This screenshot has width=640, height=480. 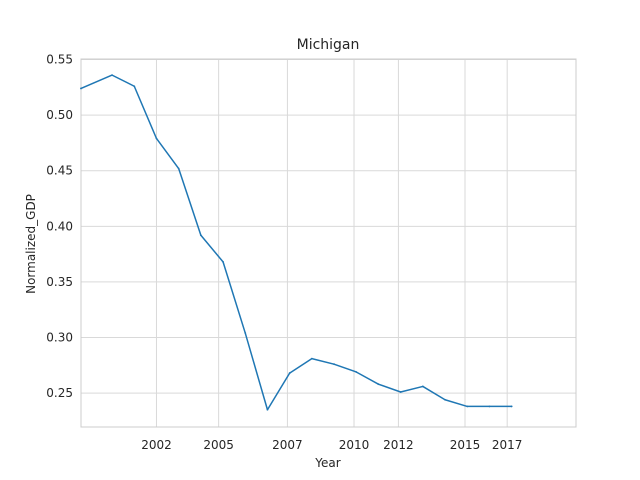 What do you see at coordinates (59, 393) in the screenshot?
I see `y-tick-label: 0.25` at bounding box center [59, 393].